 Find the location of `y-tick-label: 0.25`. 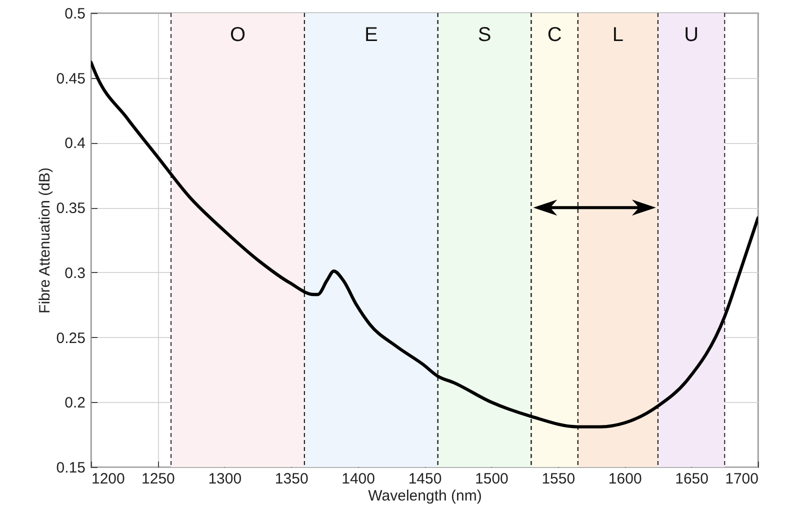

y-tick-label: 0.25 is located at coordinates (71, 338).